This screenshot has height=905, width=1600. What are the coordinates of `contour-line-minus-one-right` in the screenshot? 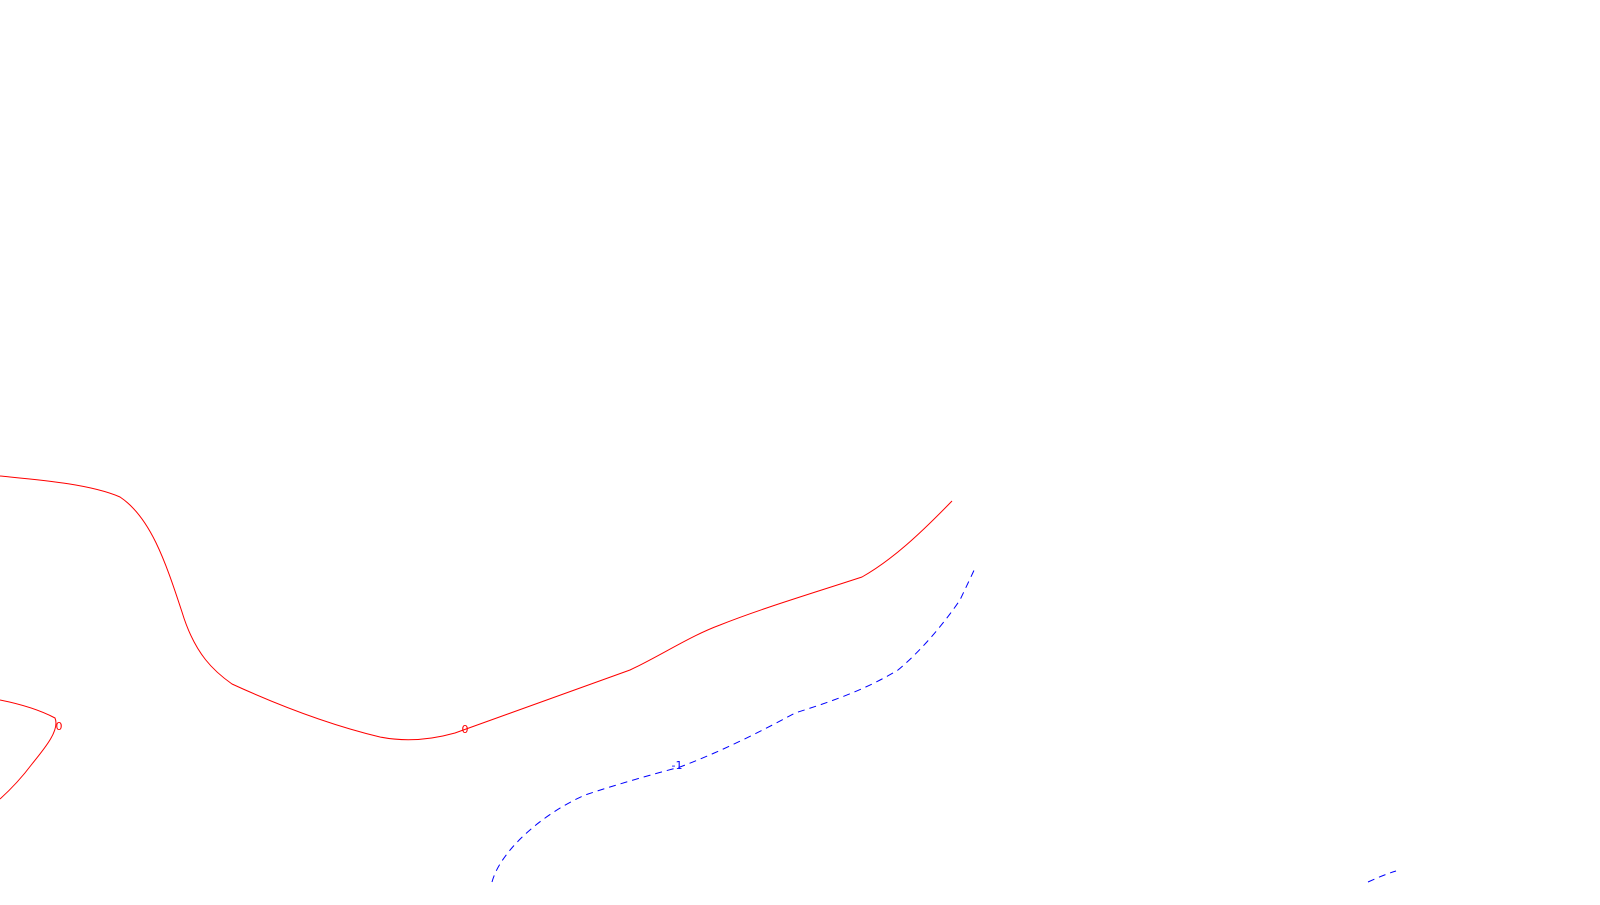 It's located at (1382, 876).